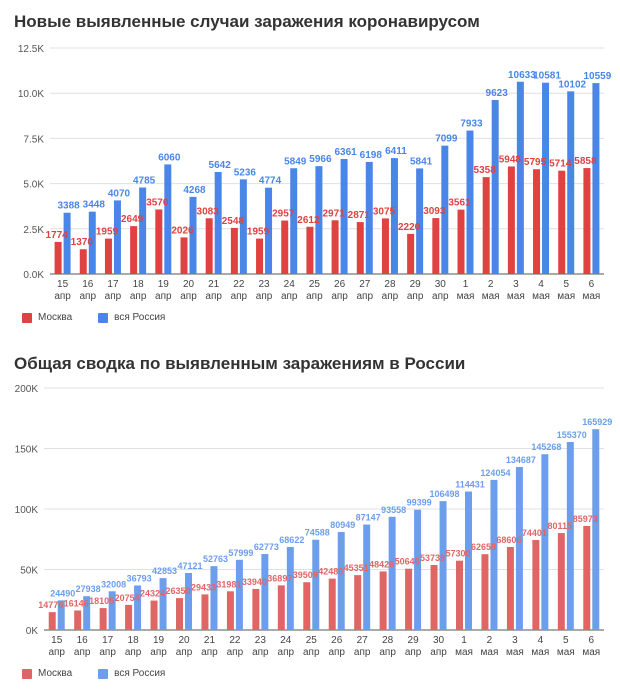 The width and height of the screenshot is (620, 695). I want to click on data-label-moscow: 2612, so click(308, 220).